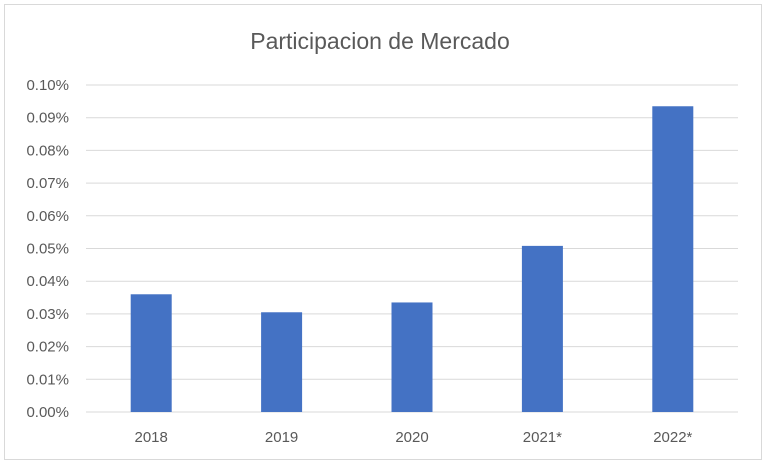 Image resolution: width=768 pixels, height=468 pixels. What do you see at coordinates (47, 412) in the screenshot?
I see `y-tick-label: 0.00%` at bounding box center [47, 412].